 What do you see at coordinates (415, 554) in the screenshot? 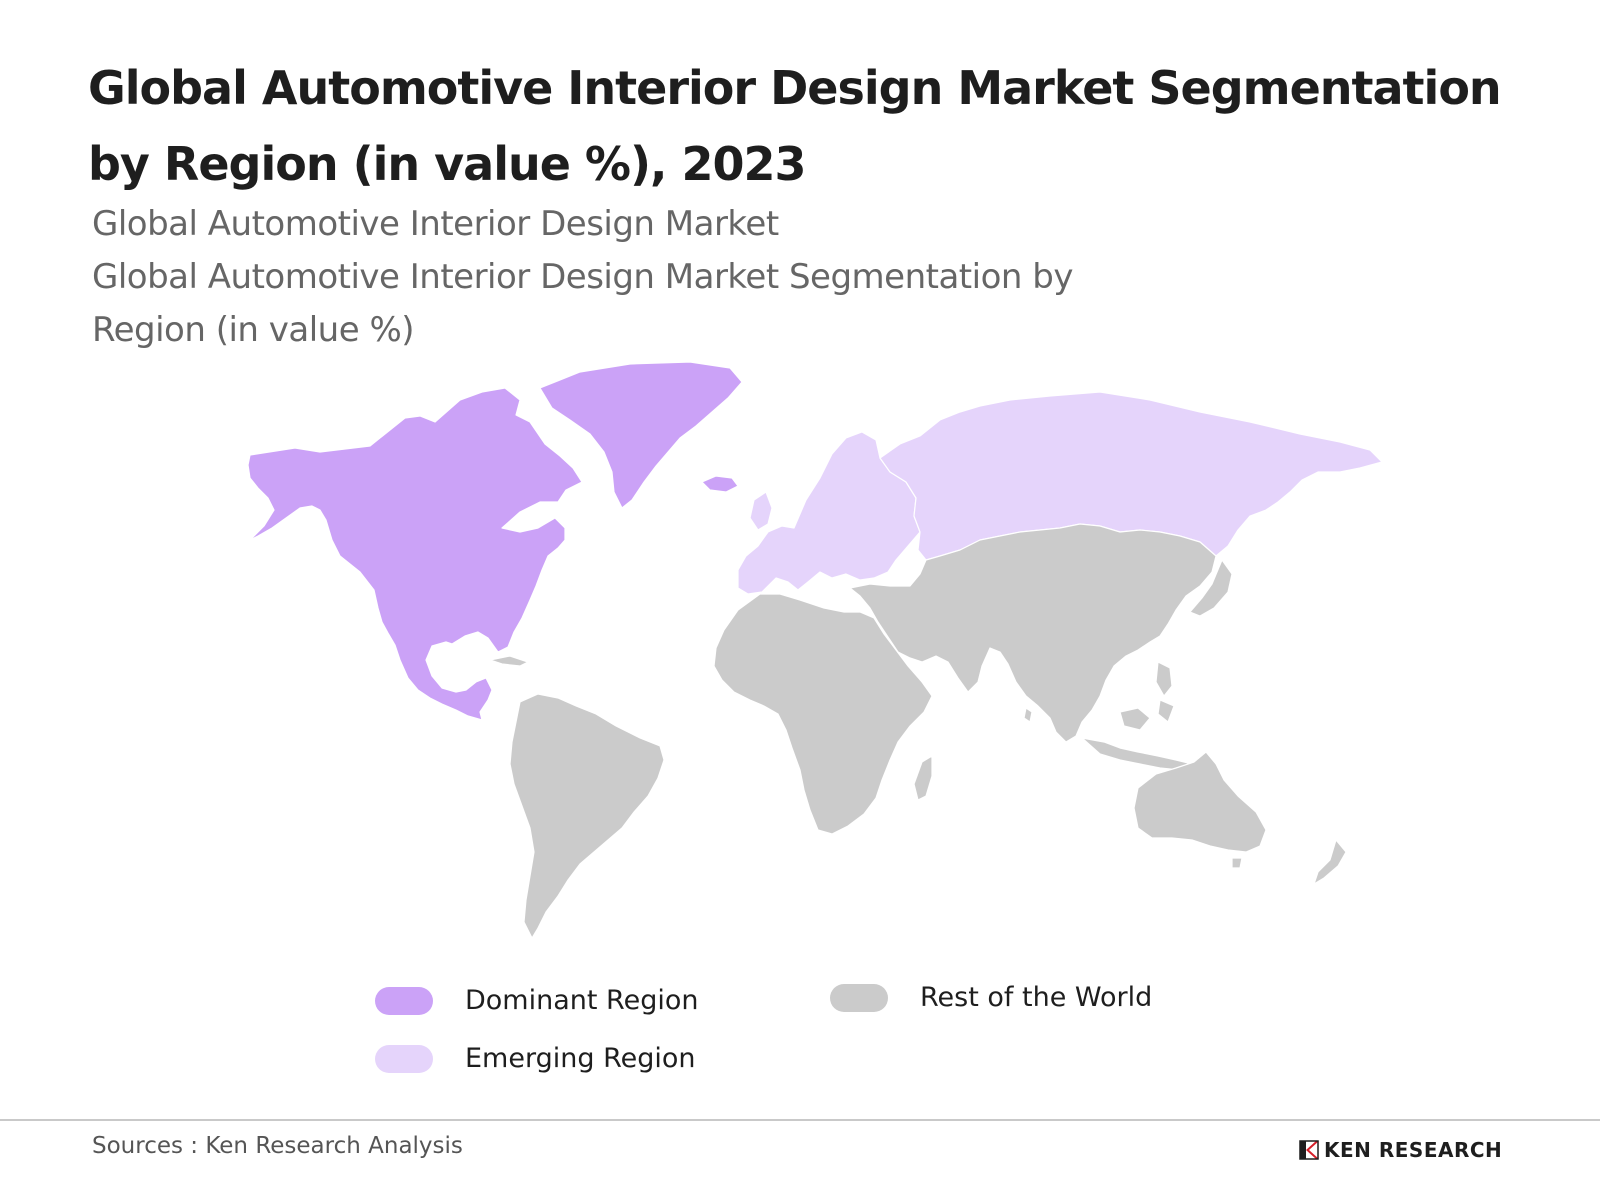
I see `region-north-america` at bounding box center [415, 554].